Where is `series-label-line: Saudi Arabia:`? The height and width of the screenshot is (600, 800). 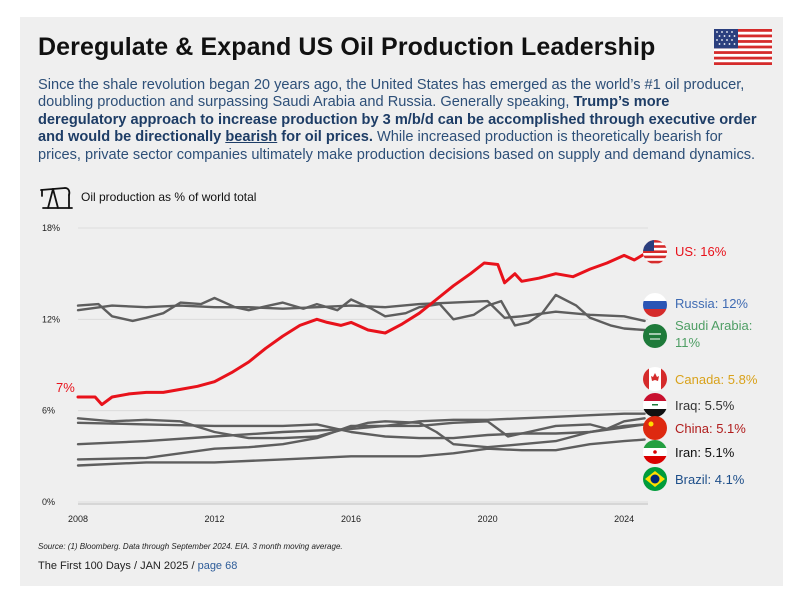
series-label-line: Saudi Arabia: is located at coordinates (713, 325).